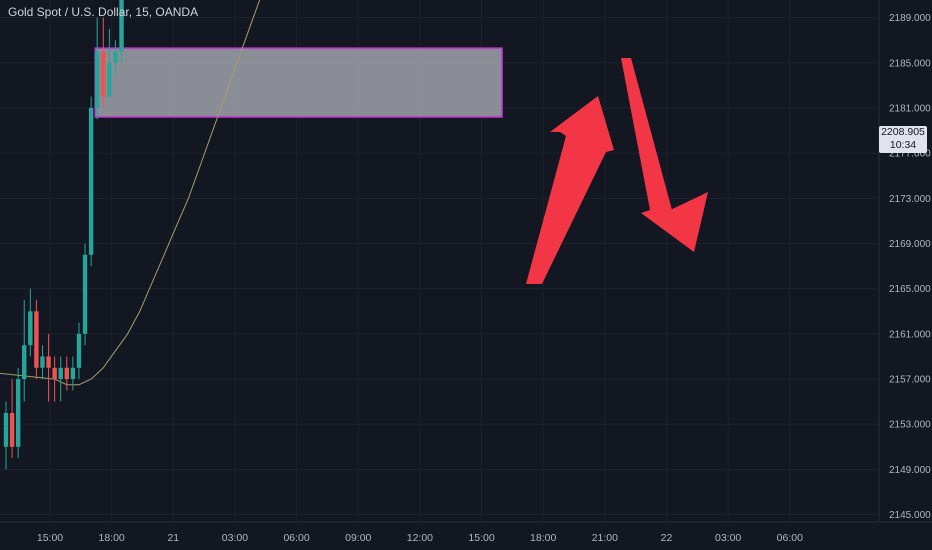 The height and width of the screenshot is (550, 932). Describe the element at coordinates (910, 108) in the screenshot. I see `y-tick-label: 2181.000` at that location.